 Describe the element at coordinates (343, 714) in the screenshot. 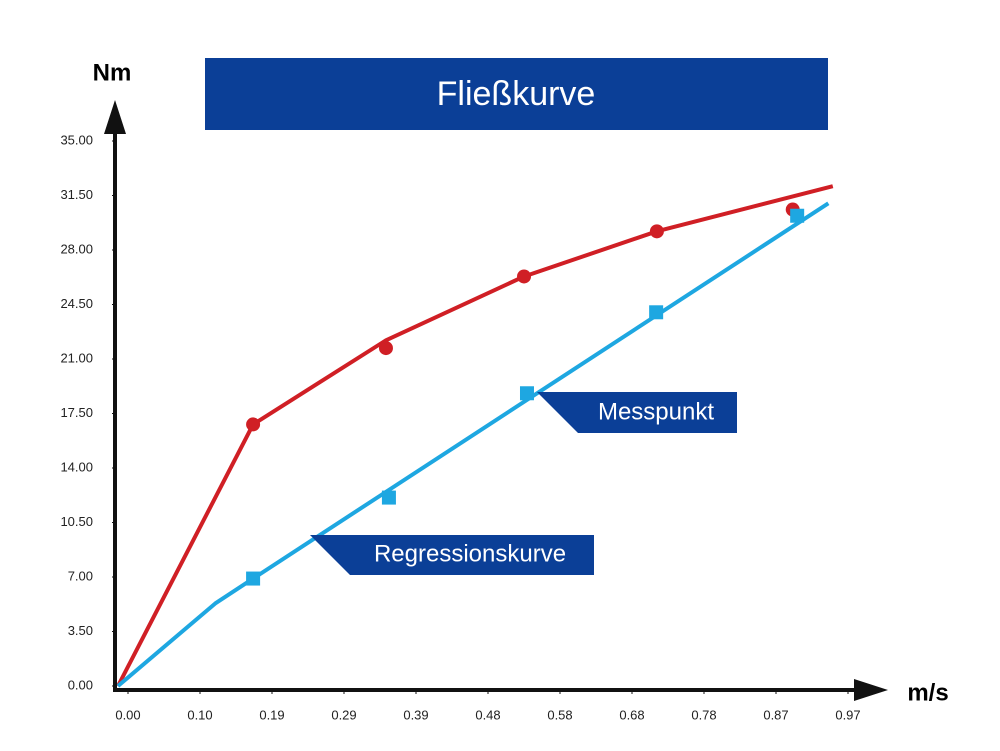

I see `x-tick-label: 0.29` at that location.